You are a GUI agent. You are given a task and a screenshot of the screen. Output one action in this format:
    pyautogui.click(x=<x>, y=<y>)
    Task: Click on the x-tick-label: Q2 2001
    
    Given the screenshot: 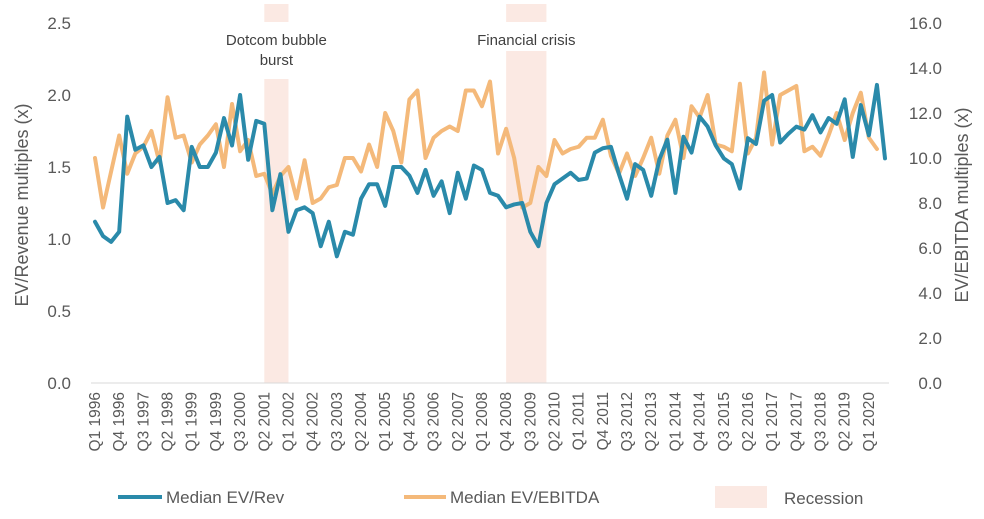 What is the action you would take?
    pyautogui.click(x=264, y=421)
    